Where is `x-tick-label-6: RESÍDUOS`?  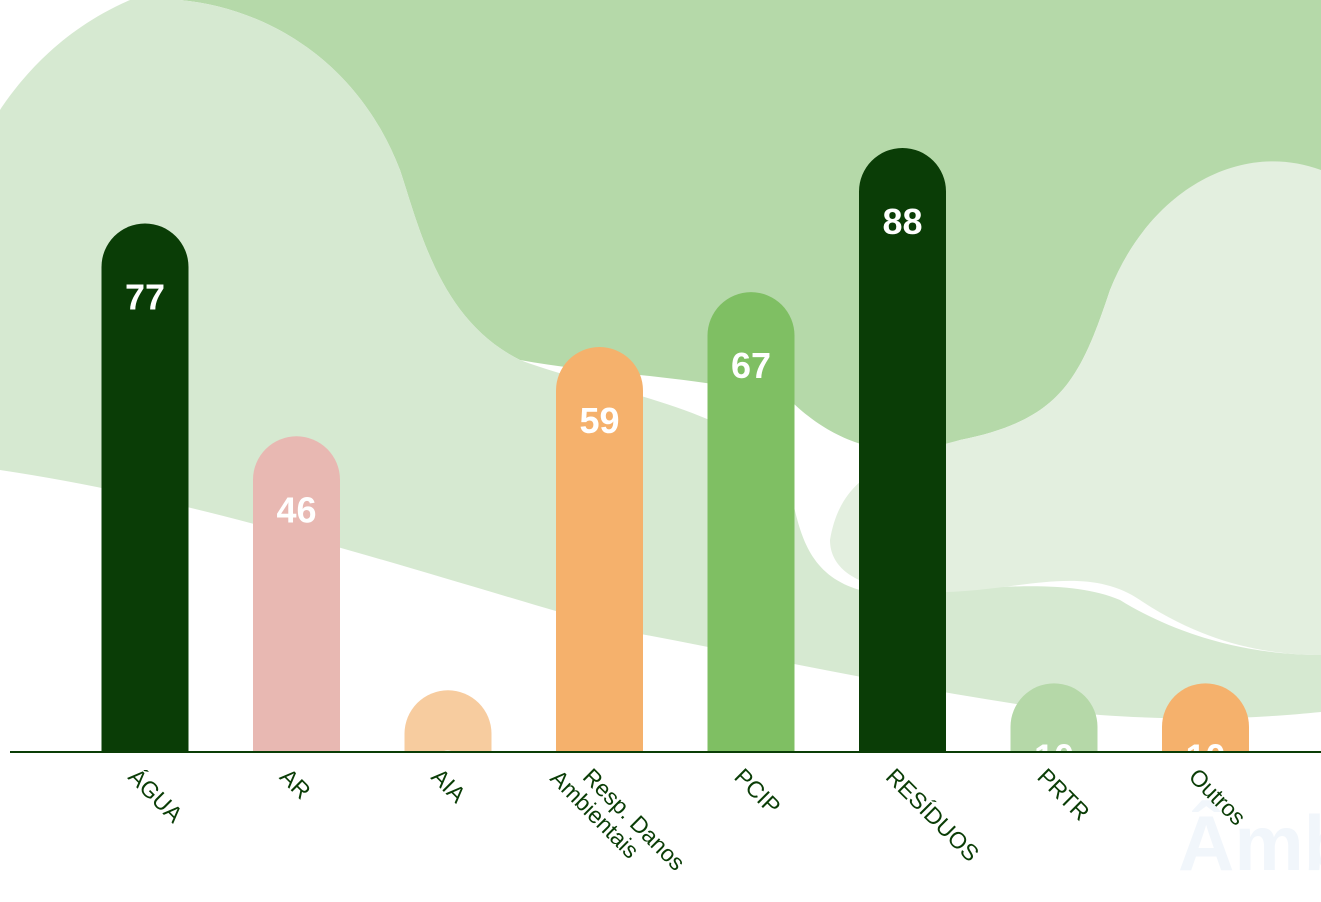 x-tick-label-6: RESÍDUOS is located at coordinates (932, 814).